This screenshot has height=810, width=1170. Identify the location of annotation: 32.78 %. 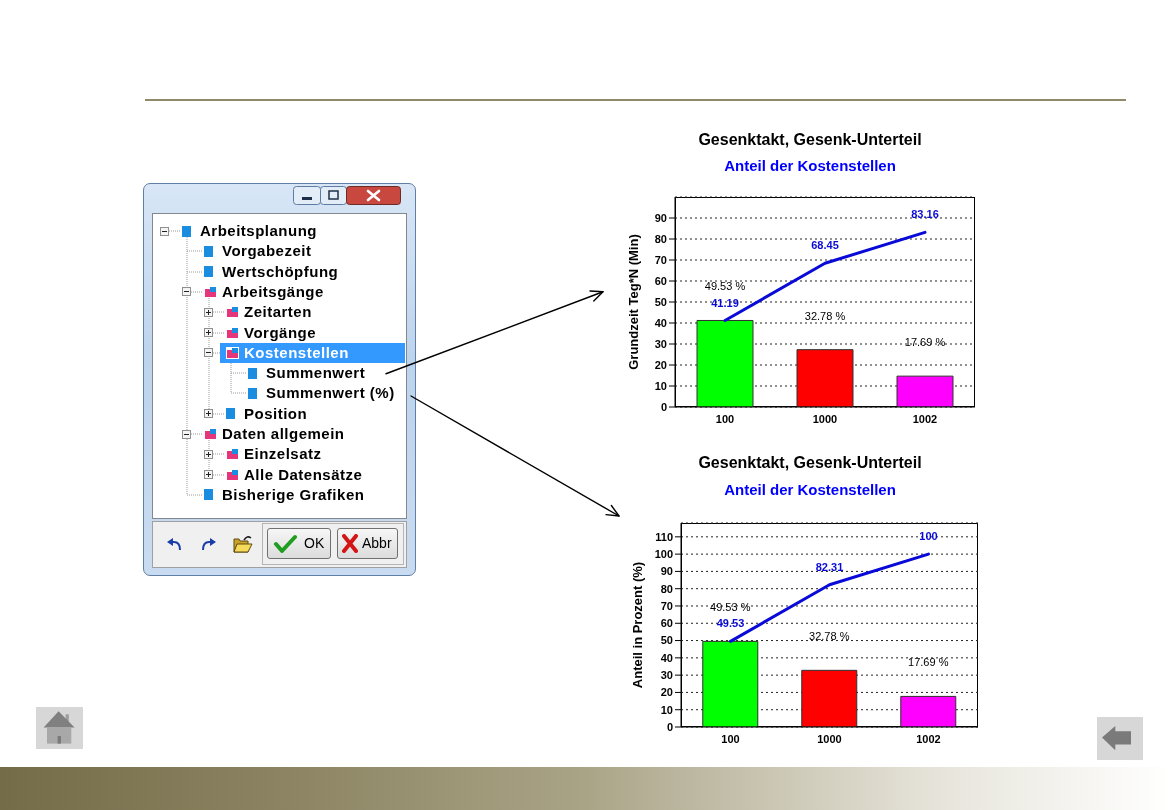
(825, 316).